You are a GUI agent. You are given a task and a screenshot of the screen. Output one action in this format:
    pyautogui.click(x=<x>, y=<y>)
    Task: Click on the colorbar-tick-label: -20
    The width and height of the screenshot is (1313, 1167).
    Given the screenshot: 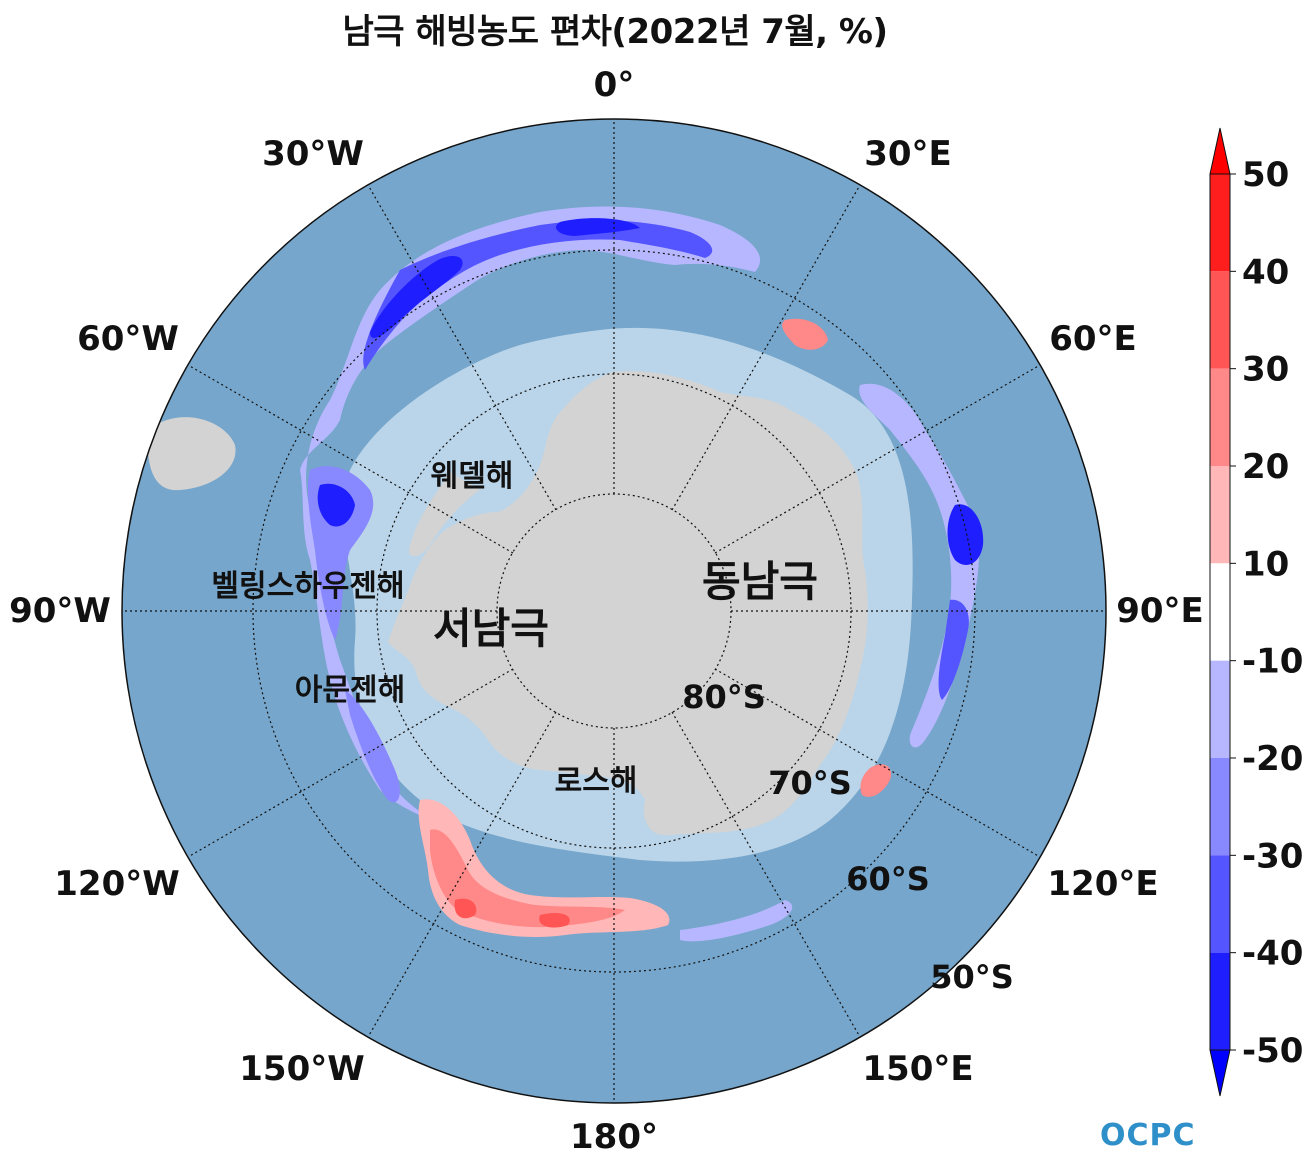 What is the action you would take?
    pyautogui.click(x=1272, y=759)
    